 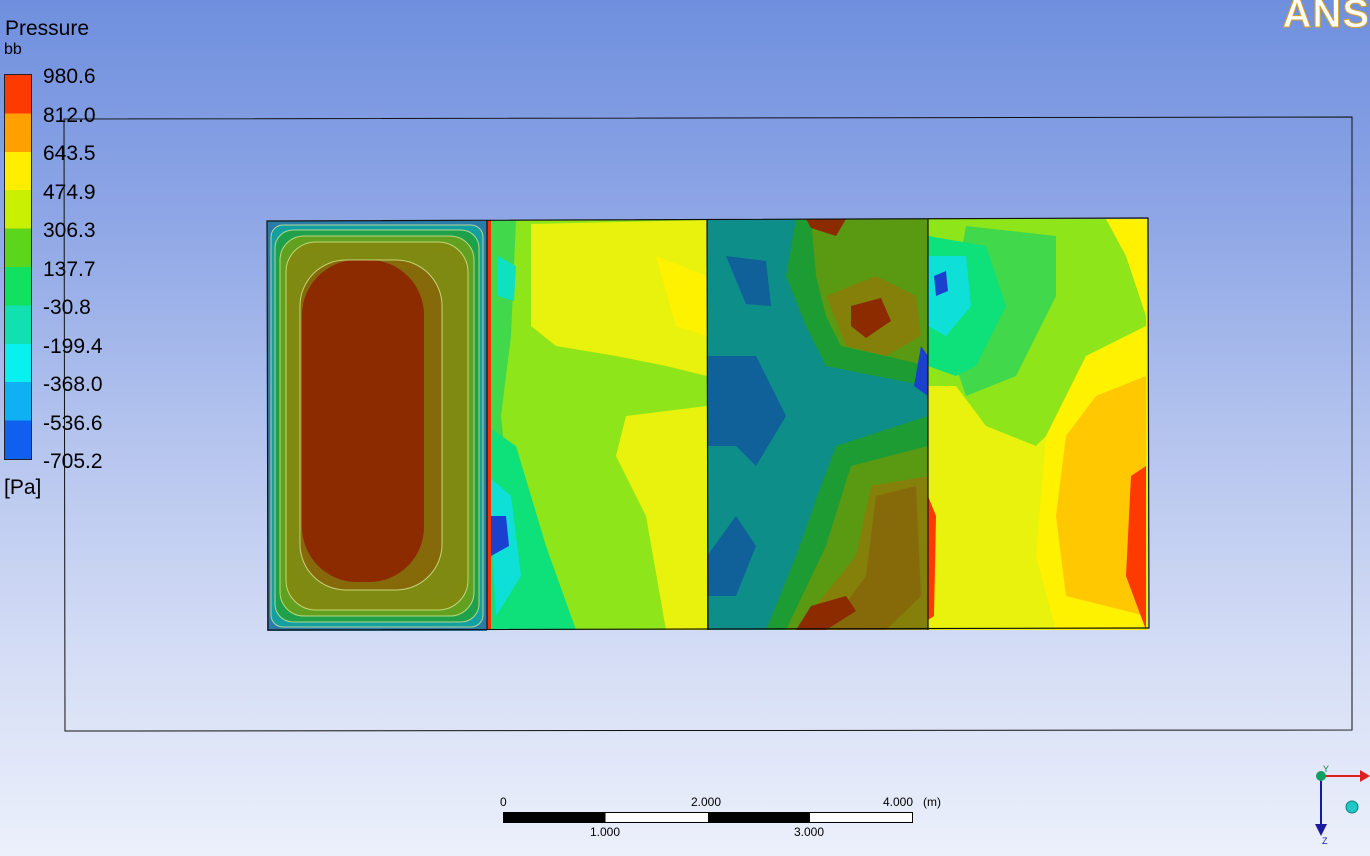 What do you see at coordinates (605, 832) in the screenshot?
I see `scale-label: 1.000` at bounding box center [605, 832].